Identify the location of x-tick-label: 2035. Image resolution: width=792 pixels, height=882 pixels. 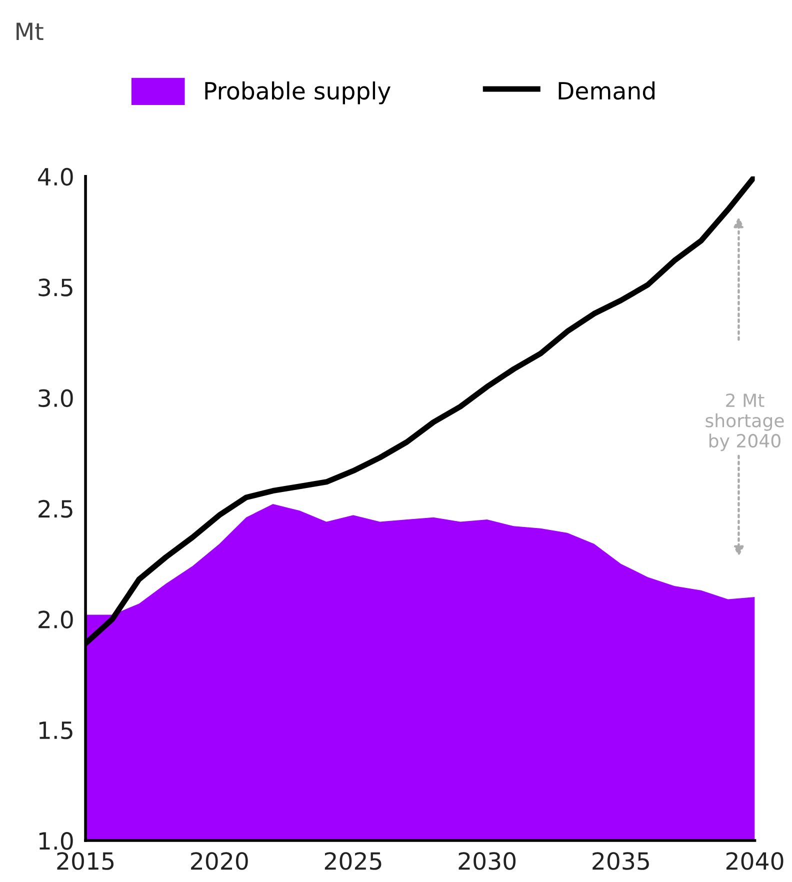
(620, 861).